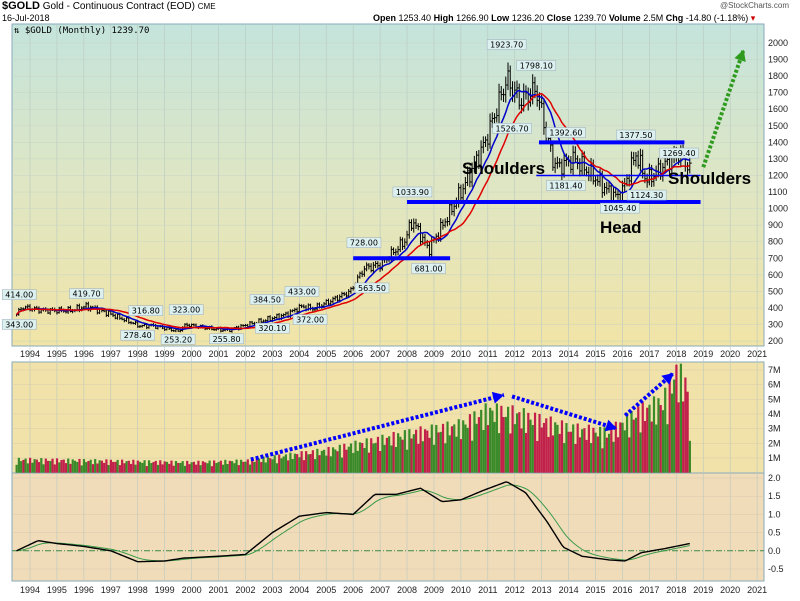  What do you see at coordinates (740, 55) in the screenshot?
I see `target-arrow-head-icon` at bounding box center [740, 55].